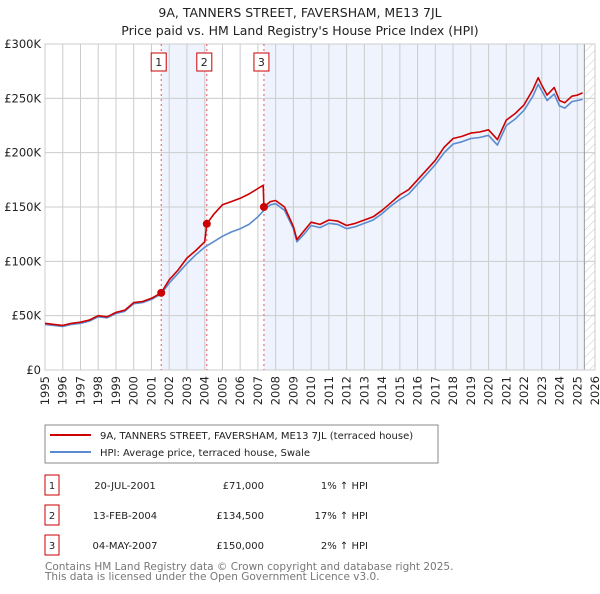 The height and width of the screenshot is (594, 600). Describe the element at coordinates (542, 390) in the screenshot. I see `x-tick-label: 2023` at that location.